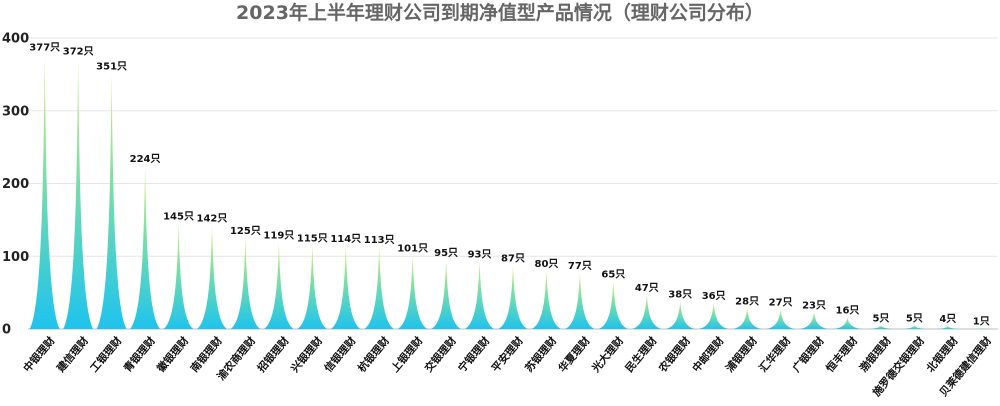 The image size is (1000, 406). What do you see at coordinates (245, 231) in the screenshot?
I see `data-label: 125只` at bounding box center [245, 231].